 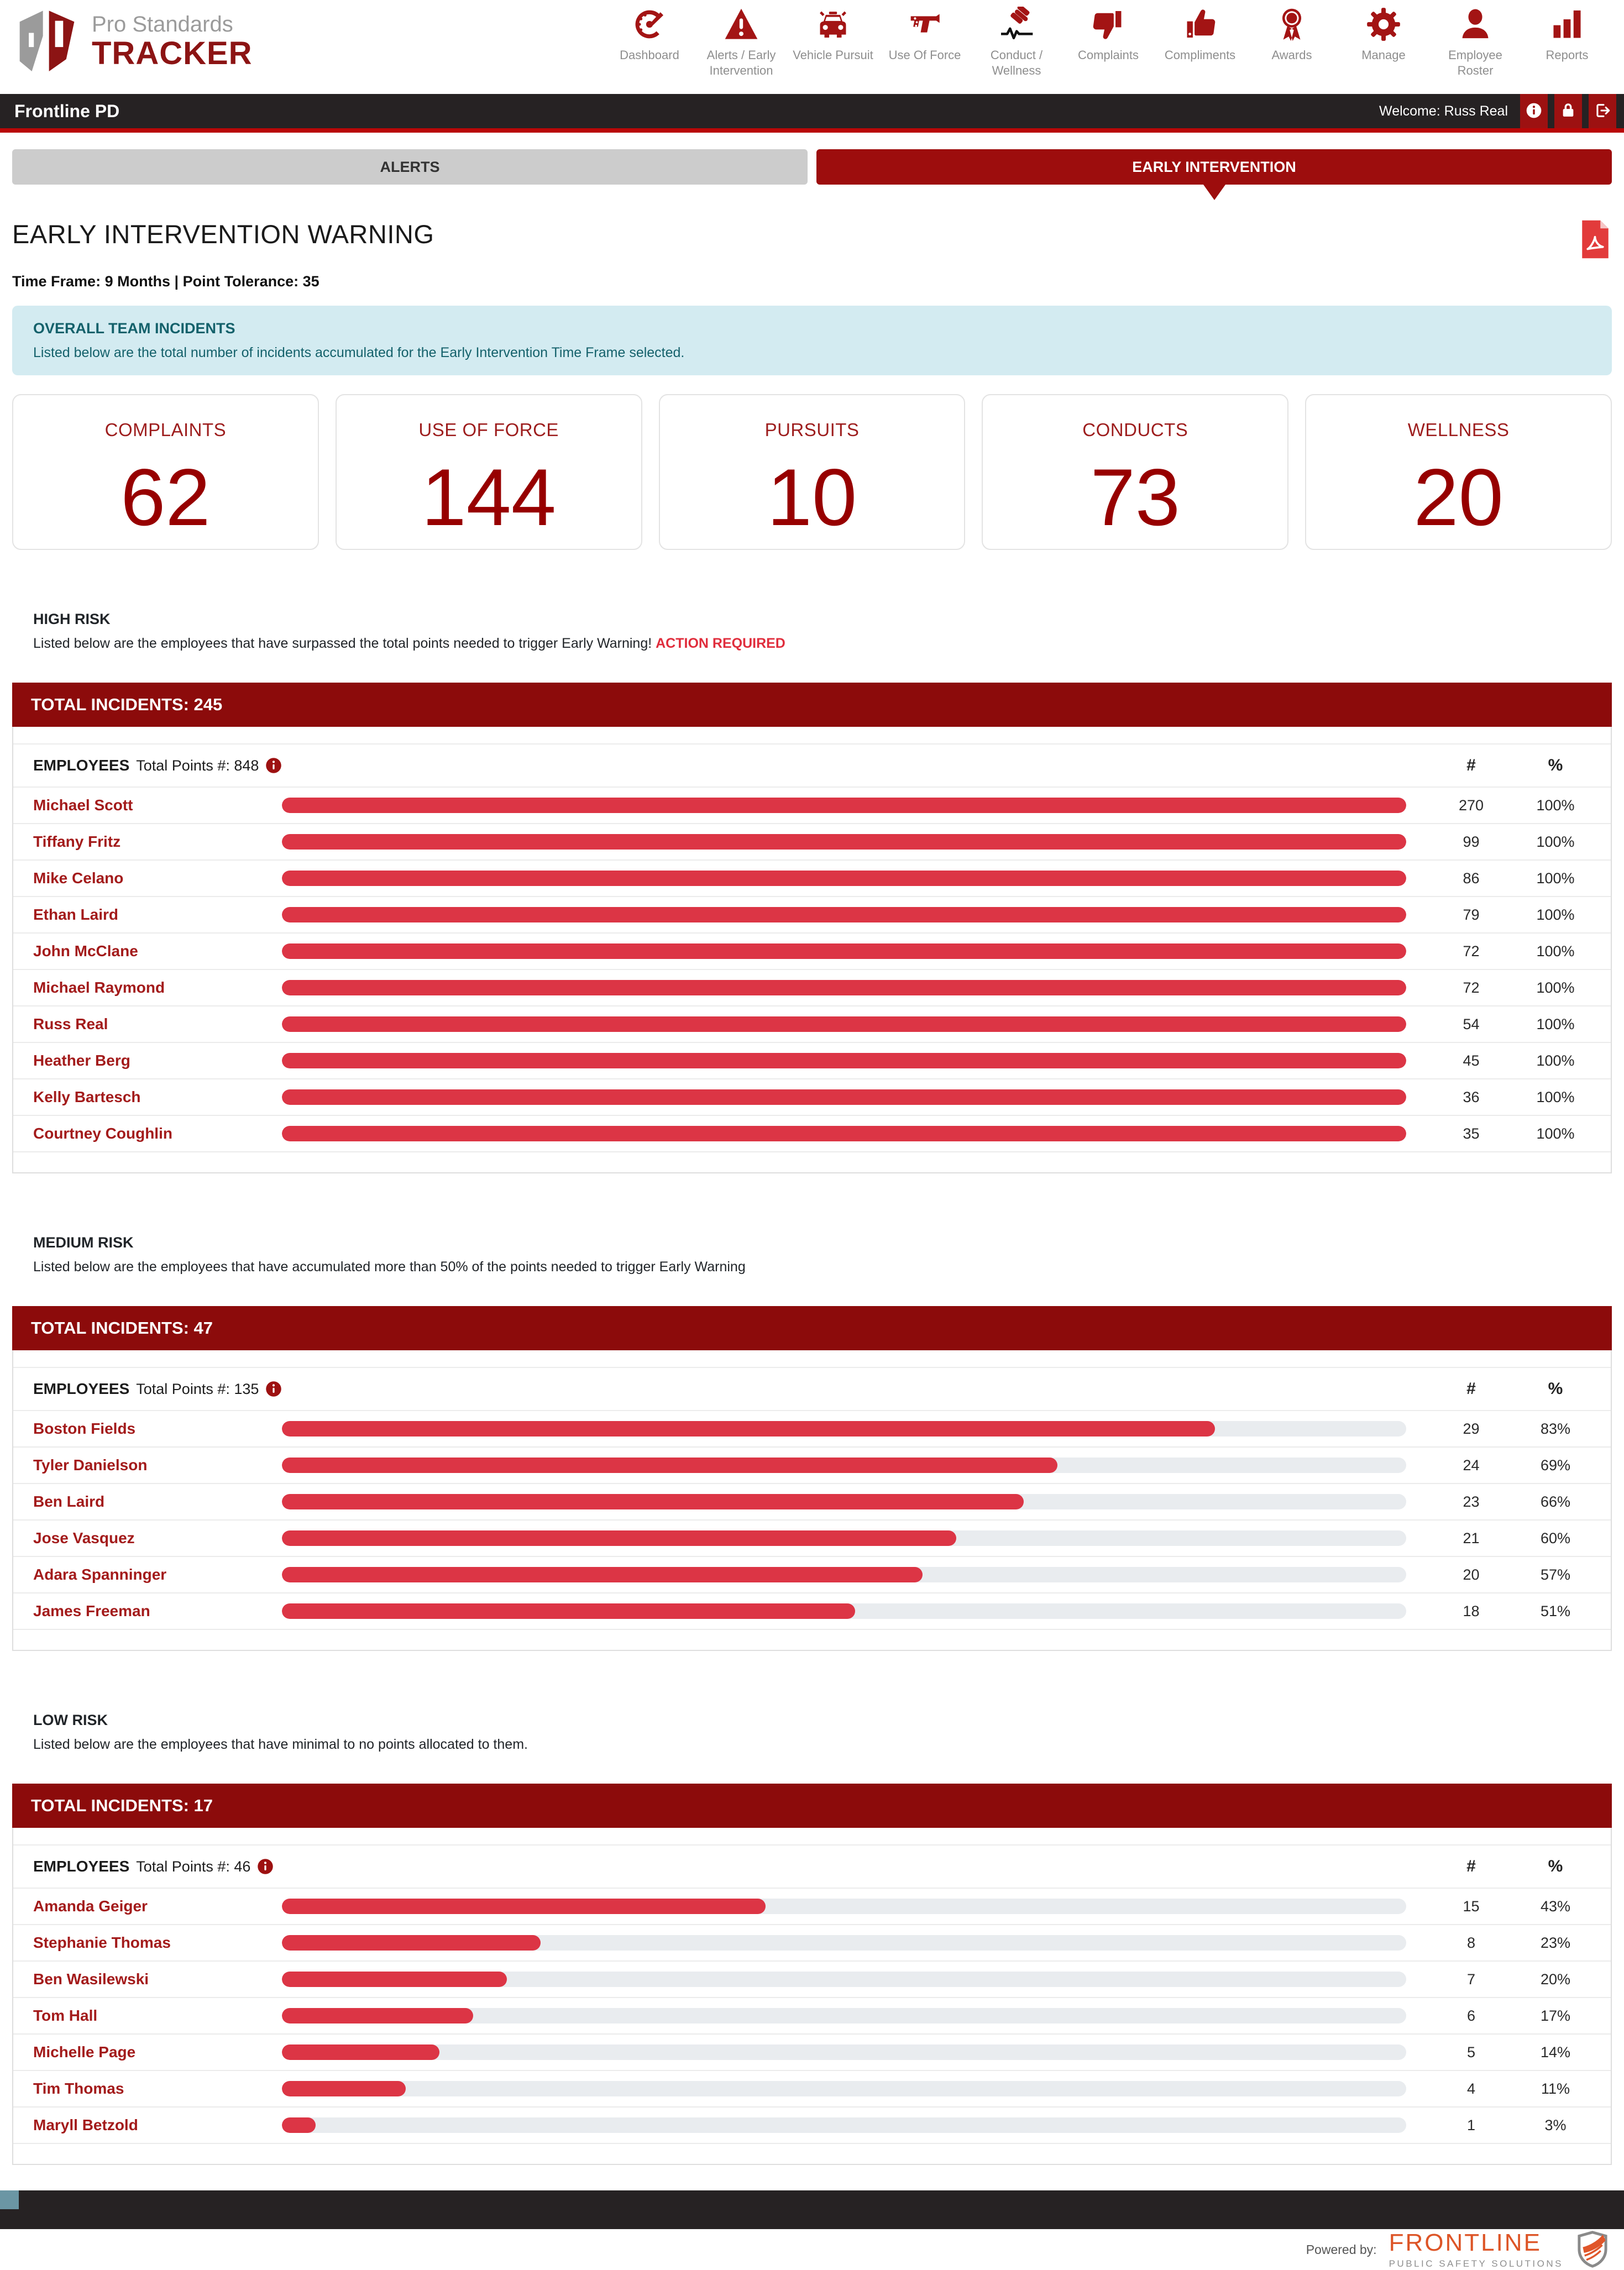 I want to click on frontline-name: FRONTLINE, so click(x=1465, y=2242).